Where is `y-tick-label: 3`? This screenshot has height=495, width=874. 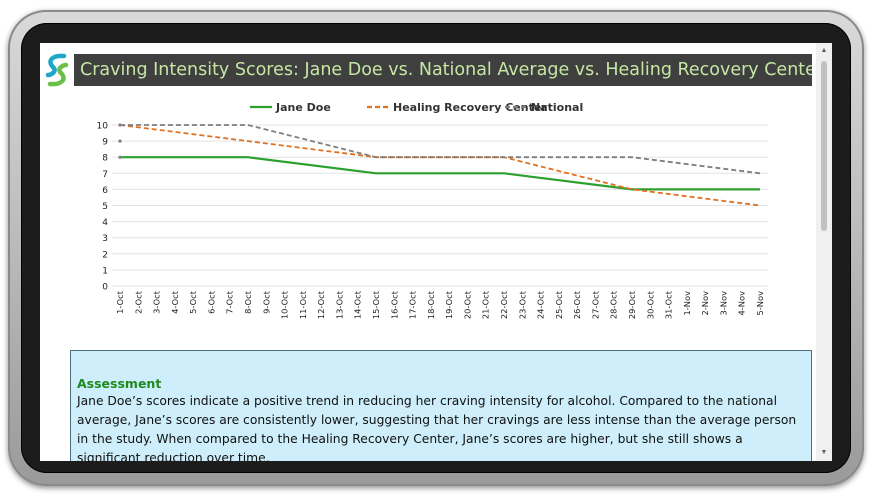 y-tick-label: 3 is located at coordinates (105, 239).